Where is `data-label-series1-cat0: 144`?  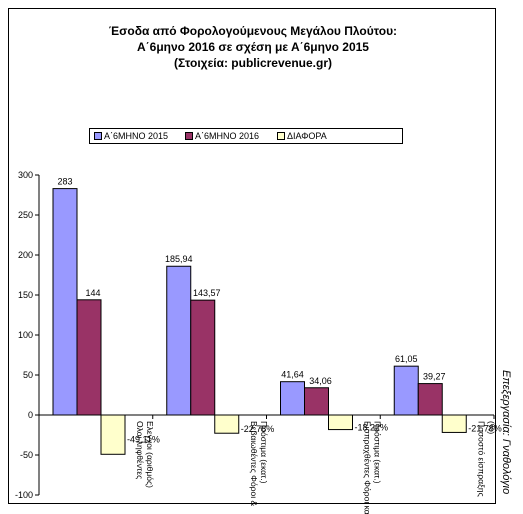
data-label-series1-cat0: 144 is located at coordinates (92, 293).